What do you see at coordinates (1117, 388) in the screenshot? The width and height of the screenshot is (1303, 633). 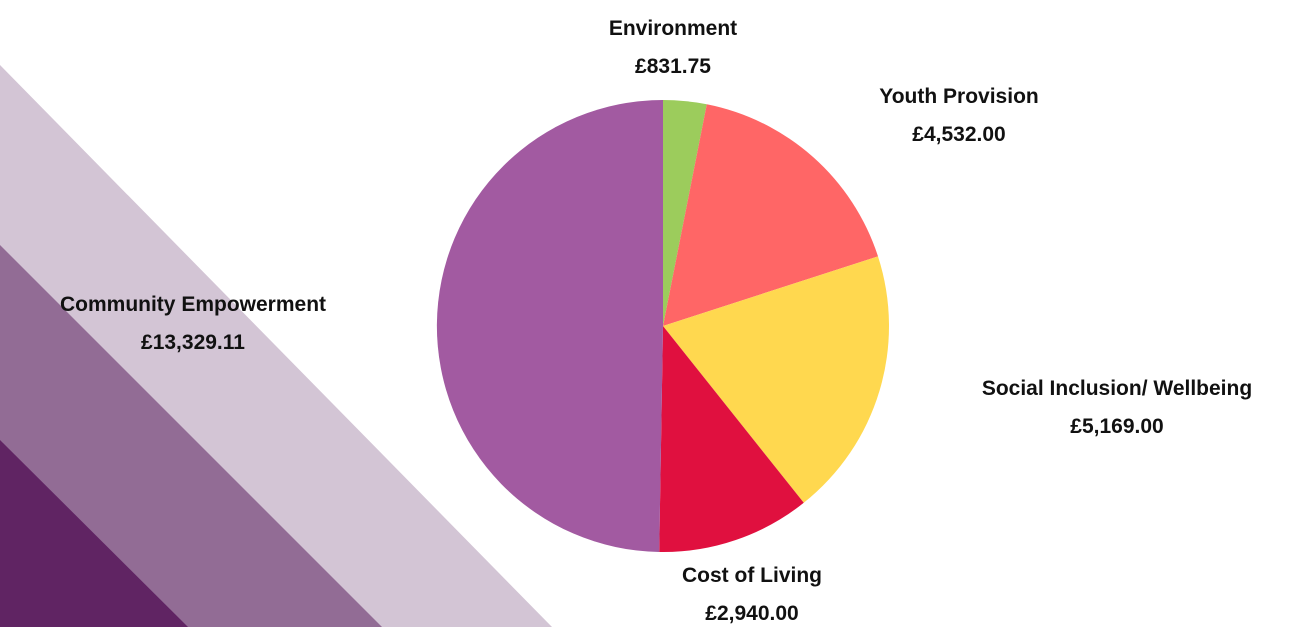 I see `label-social-inclusion-wellbeing-name: Social Inclusion/ Wellbeing` at bounding box center [1117, 388].